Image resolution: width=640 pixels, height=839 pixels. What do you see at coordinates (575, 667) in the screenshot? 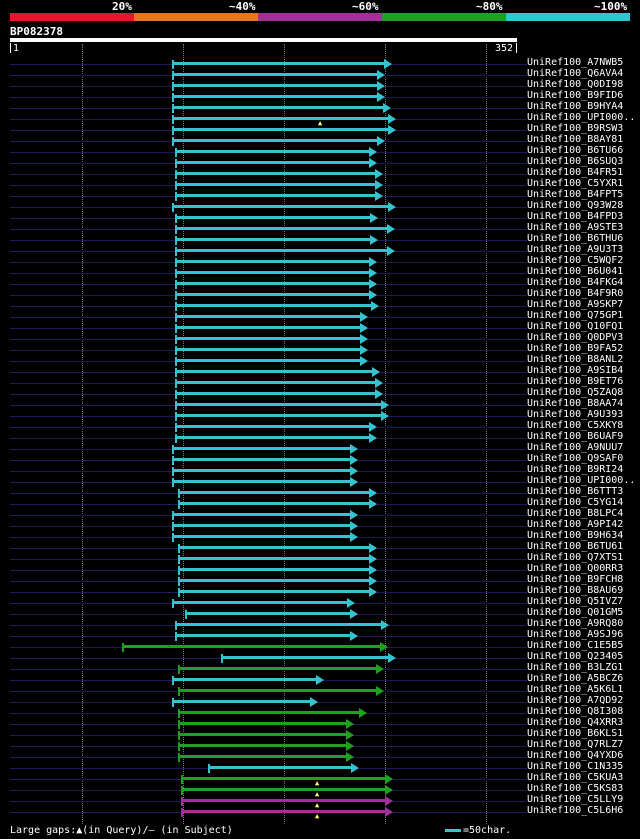
I see `hit-label-link: UniRef100_B3LZG1` at bounding box center [575, 667].